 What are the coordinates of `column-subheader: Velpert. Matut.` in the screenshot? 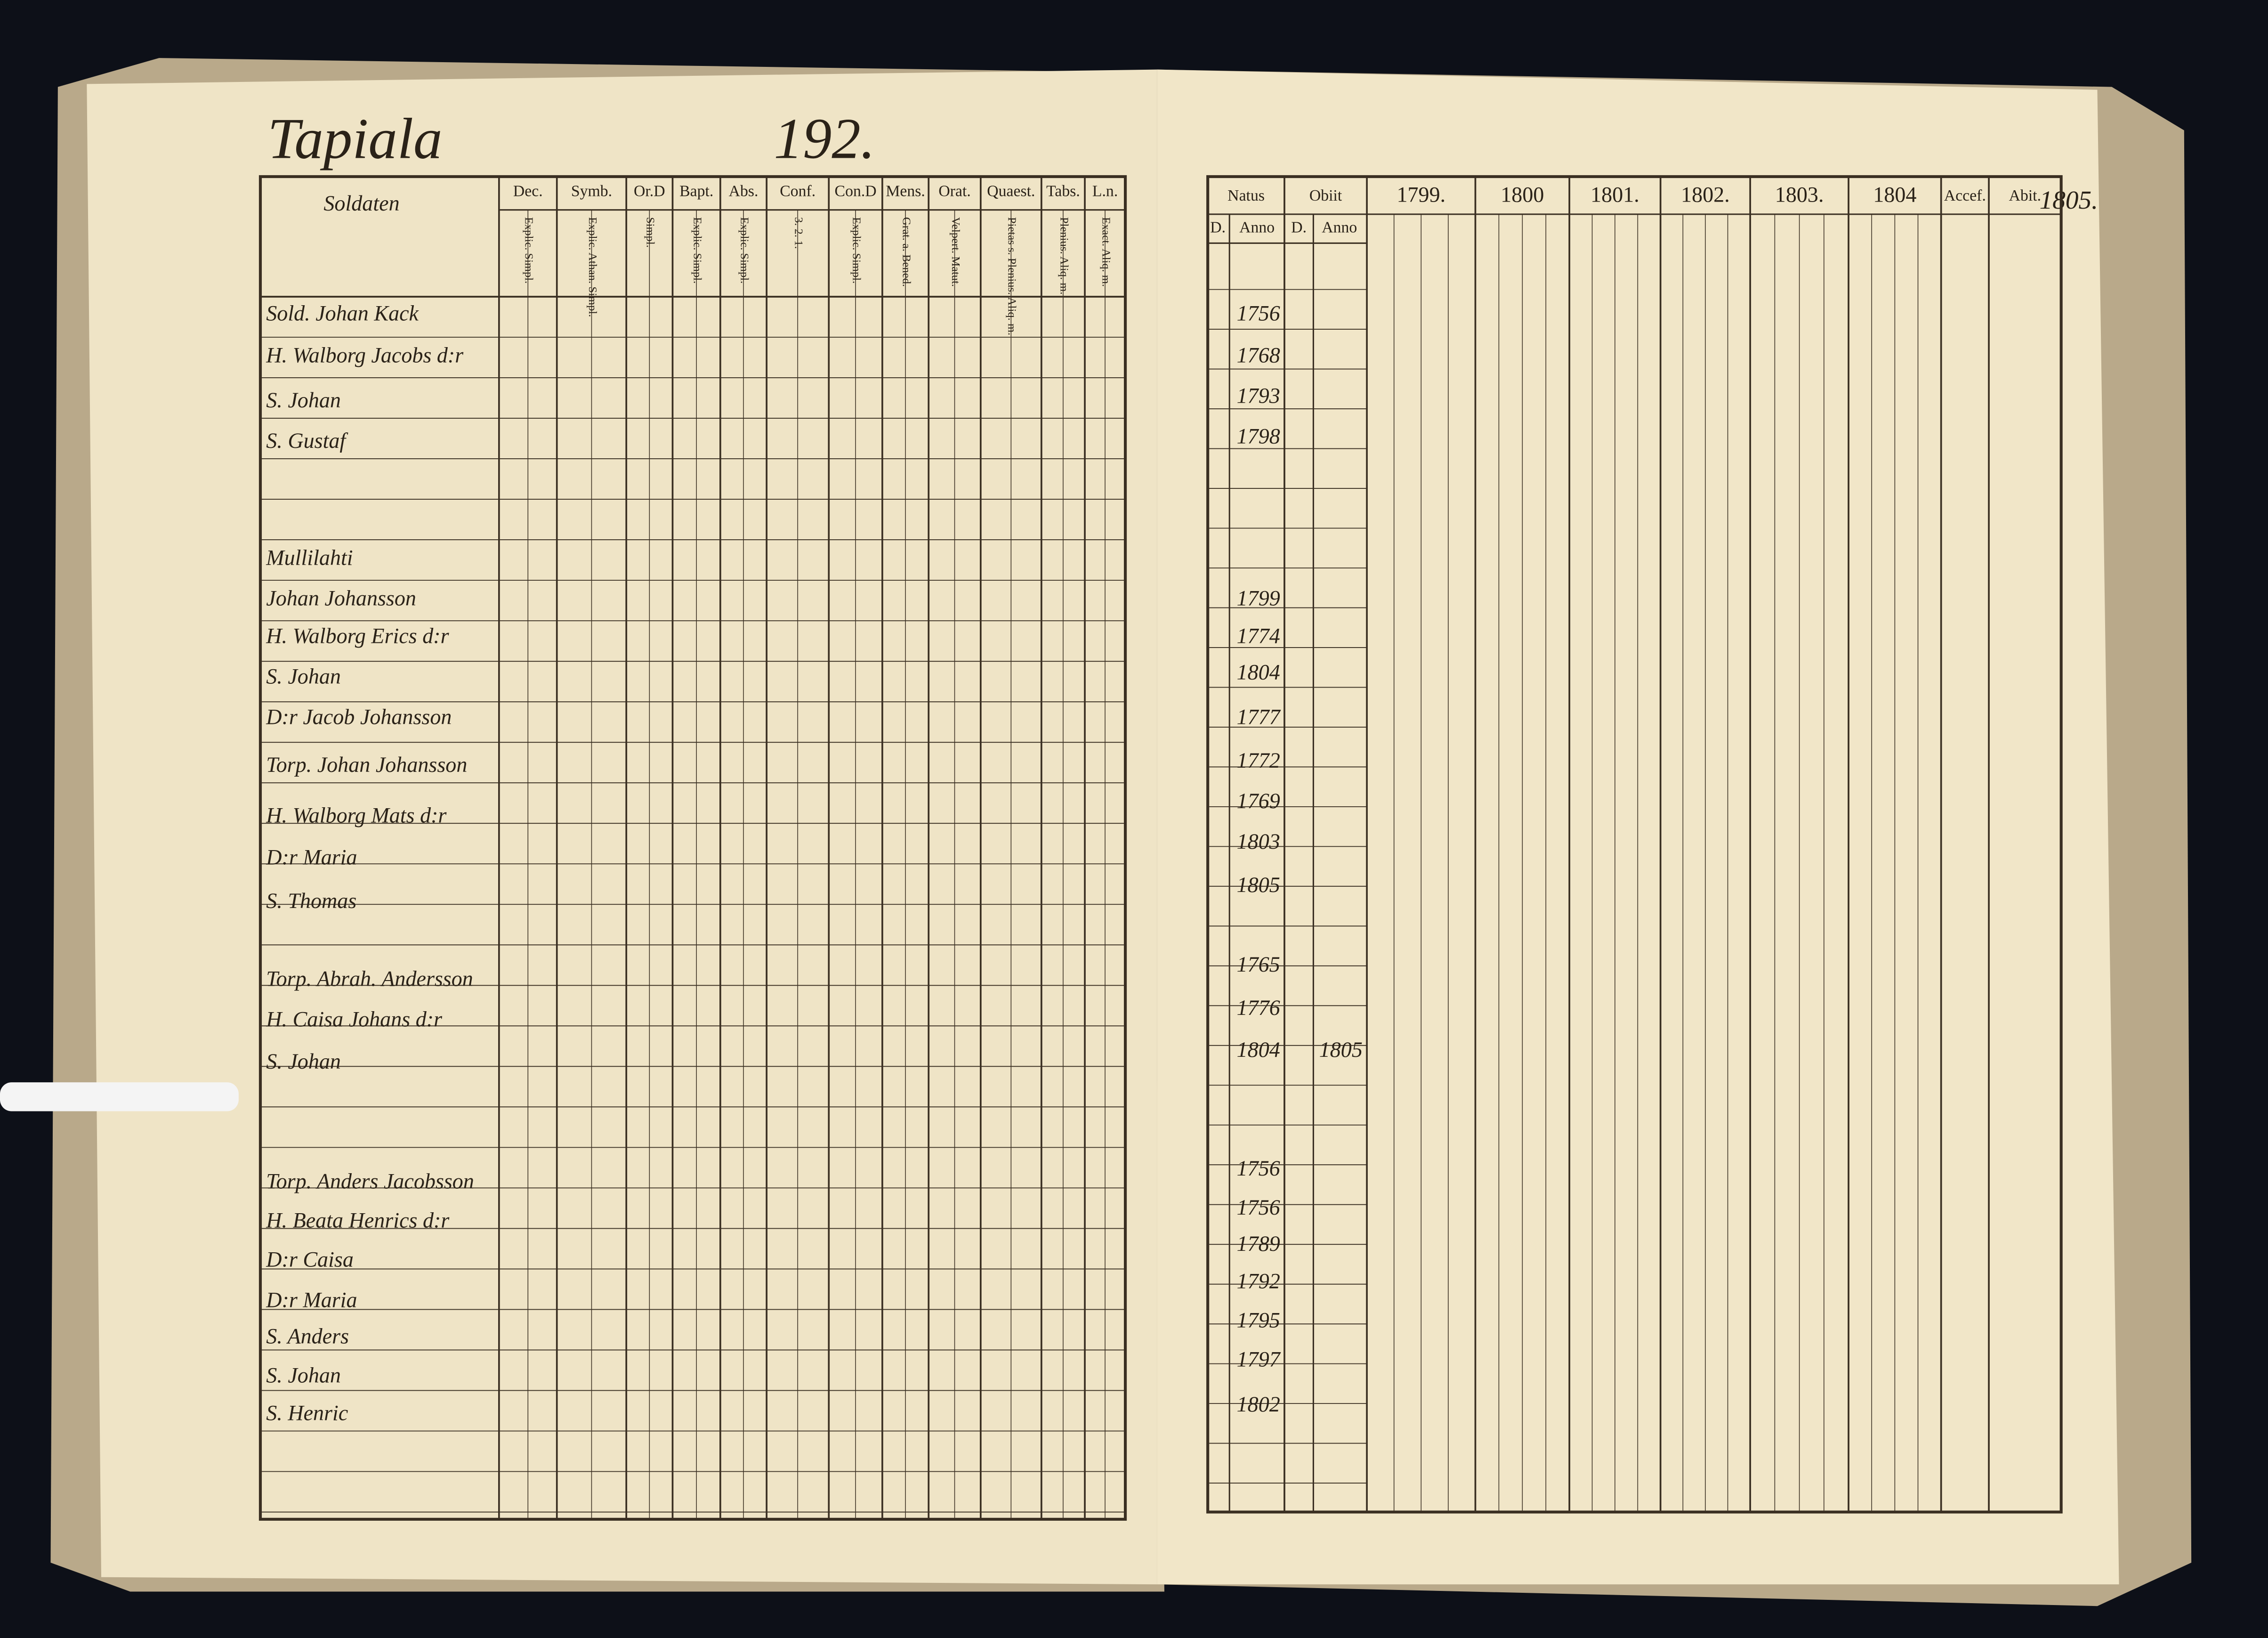 It's located at (956, 252).